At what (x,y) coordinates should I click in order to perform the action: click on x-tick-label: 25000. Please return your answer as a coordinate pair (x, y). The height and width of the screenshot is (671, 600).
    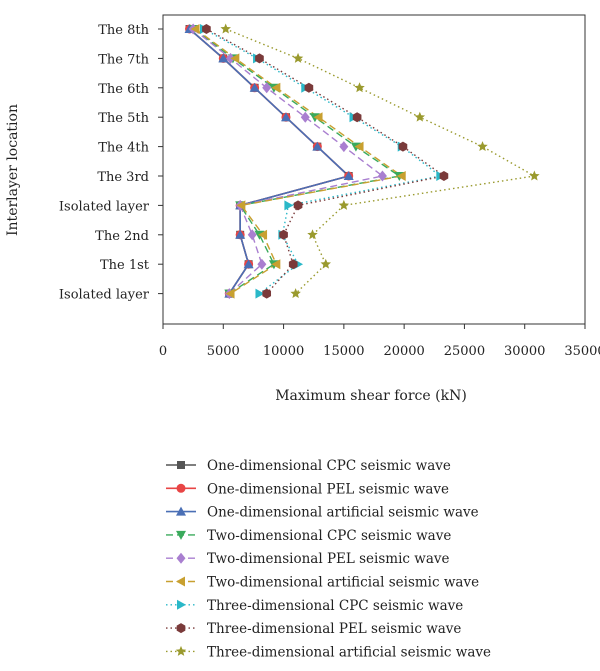
    Looking at the image, I should click on (464, 351).